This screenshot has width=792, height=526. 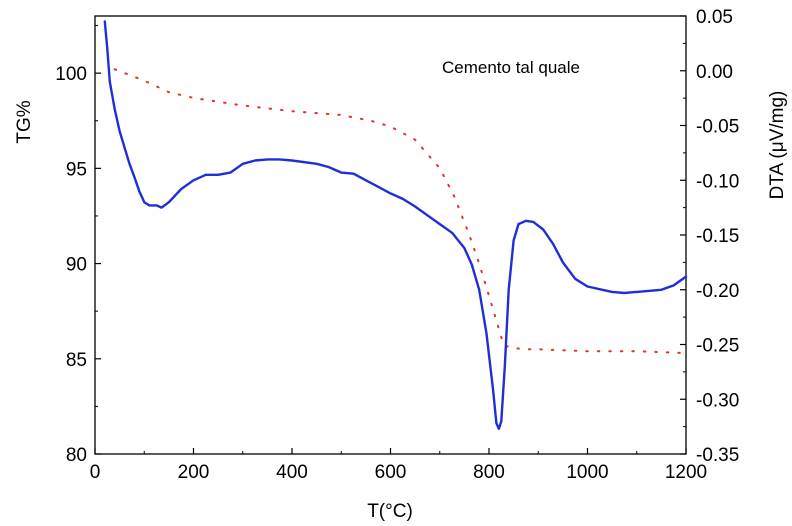 What do you see at coordinates (714, 72) in the screenshot?
I see `y-right-tick-label: 0.00` at bounding box center [714, 72].